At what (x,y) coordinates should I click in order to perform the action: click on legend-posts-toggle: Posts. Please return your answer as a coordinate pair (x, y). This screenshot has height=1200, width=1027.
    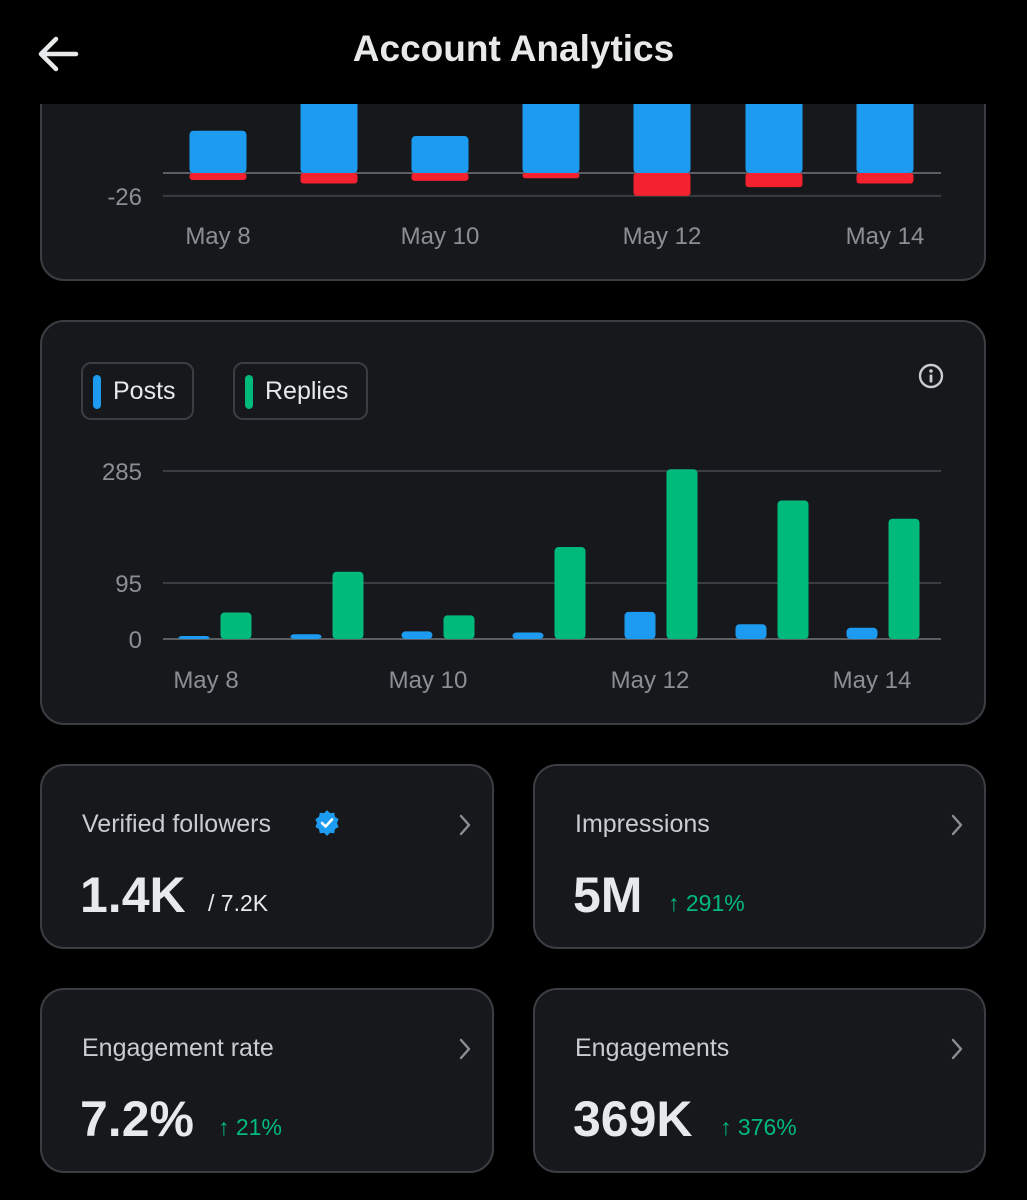
    Looking at the image, I should click on (137, 391).